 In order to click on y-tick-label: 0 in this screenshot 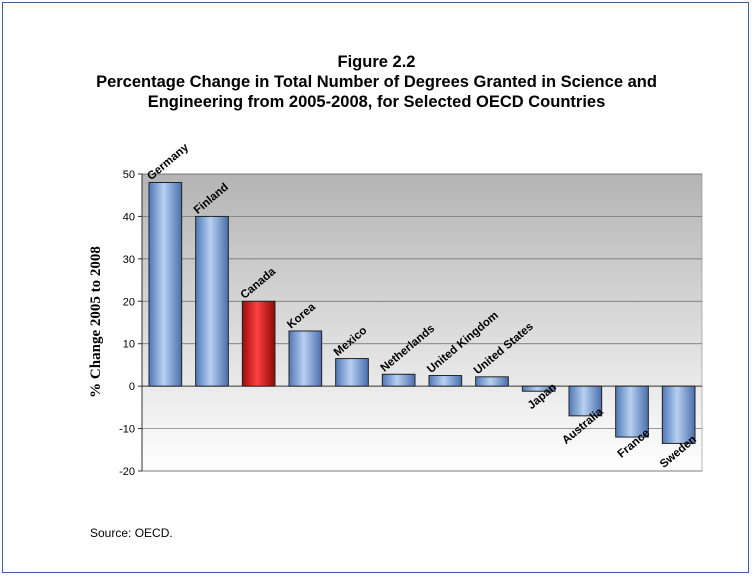, I will do `click(132, 387)`.